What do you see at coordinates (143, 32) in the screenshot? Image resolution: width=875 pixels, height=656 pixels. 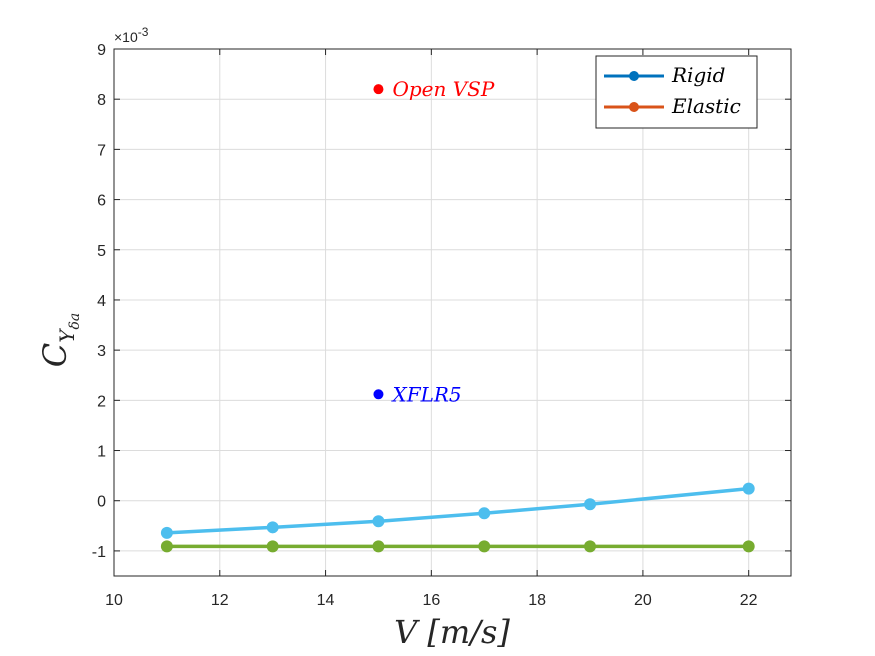 I see `y-exponent-power: -3` at bounding box center [143, 32].